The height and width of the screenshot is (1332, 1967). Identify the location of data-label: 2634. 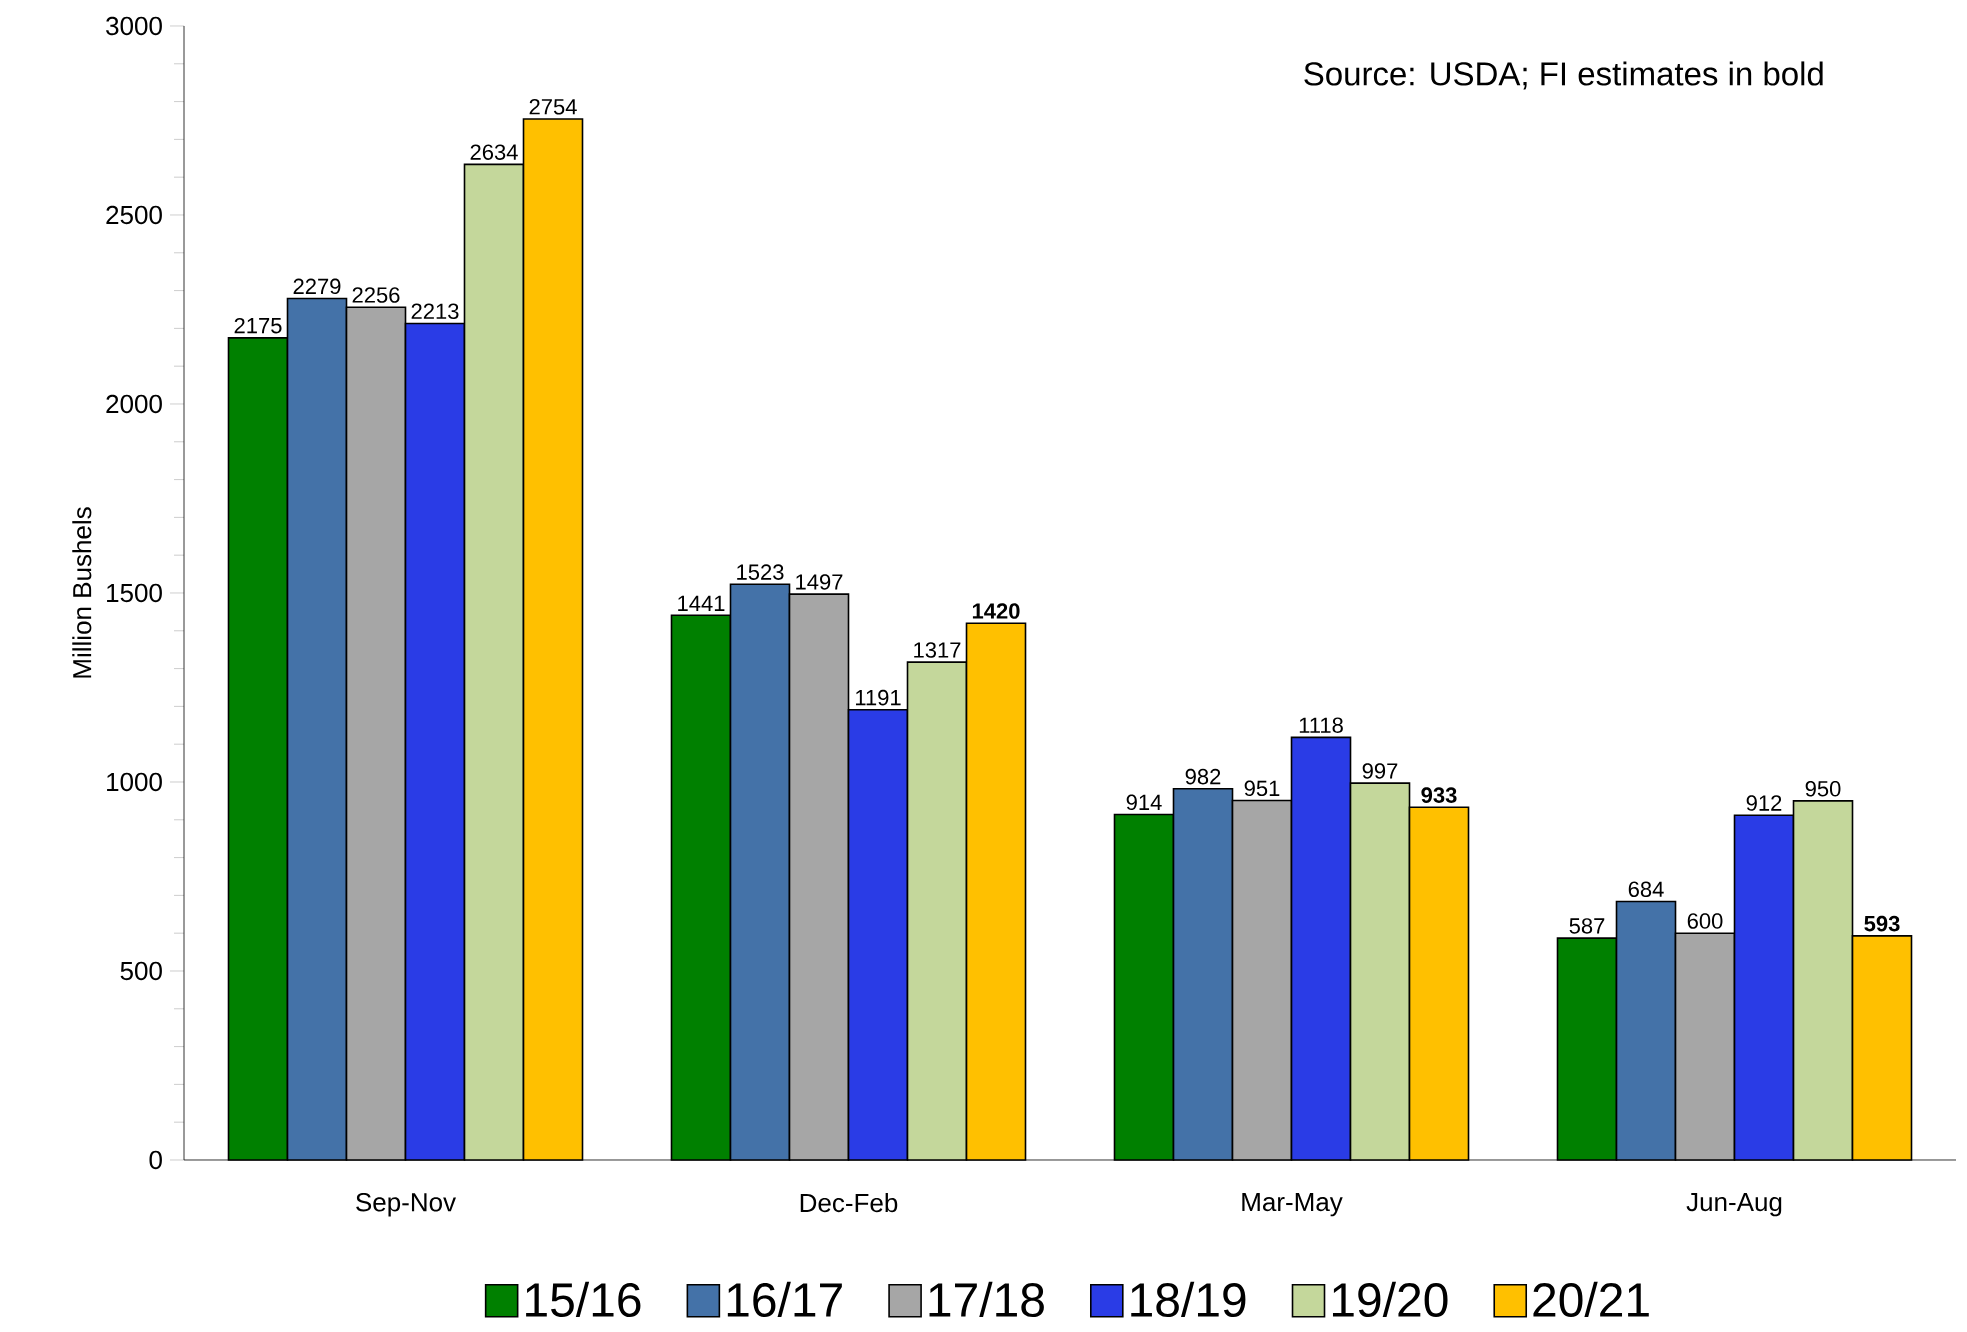
(494, 152).